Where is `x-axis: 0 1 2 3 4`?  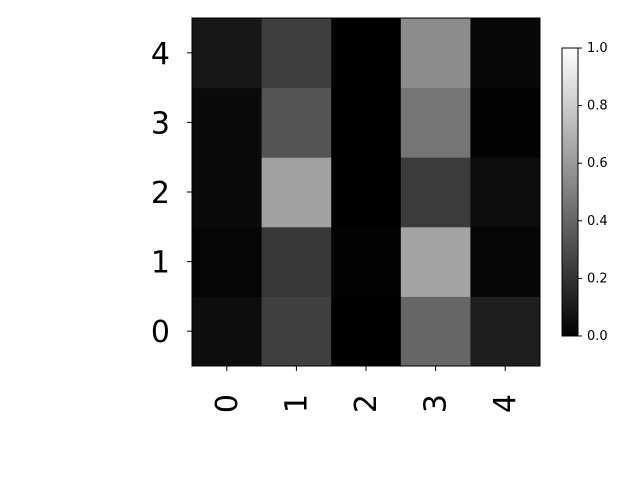
x-axis: 0 1 2 3 4 is located at coordinates (366, 389).